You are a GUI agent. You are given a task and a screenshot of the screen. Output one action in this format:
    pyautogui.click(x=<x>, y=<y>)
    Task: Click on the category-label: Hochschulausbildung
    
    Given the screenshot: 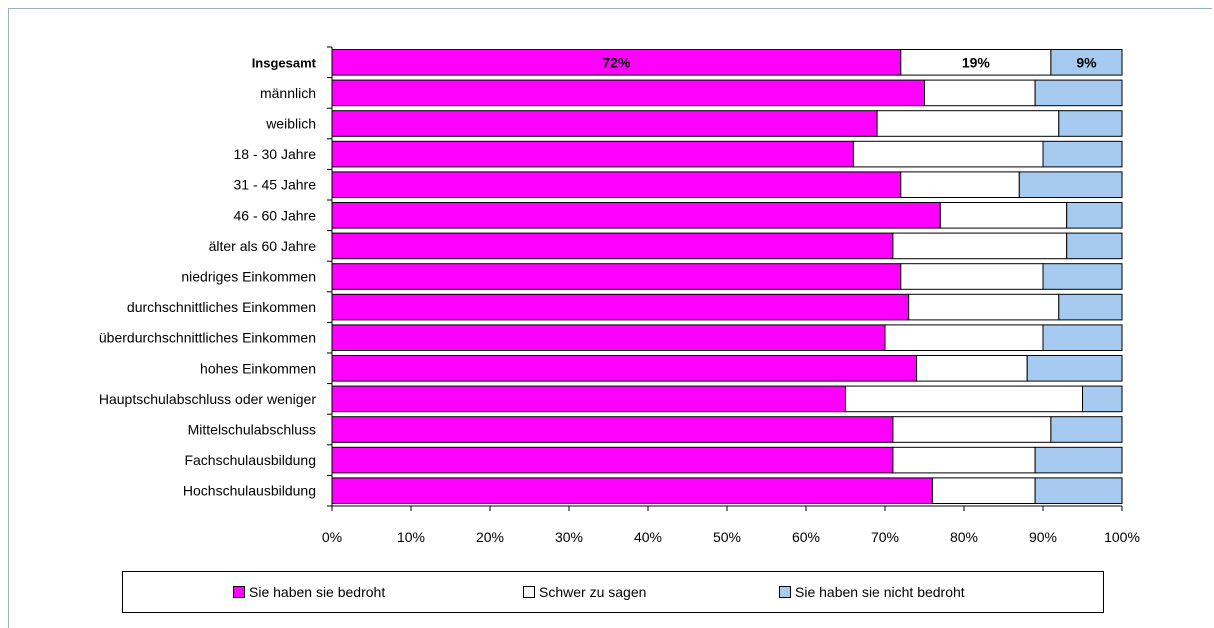 What is the action you would take?
    pyautogui.click(x=249, y=491)
    